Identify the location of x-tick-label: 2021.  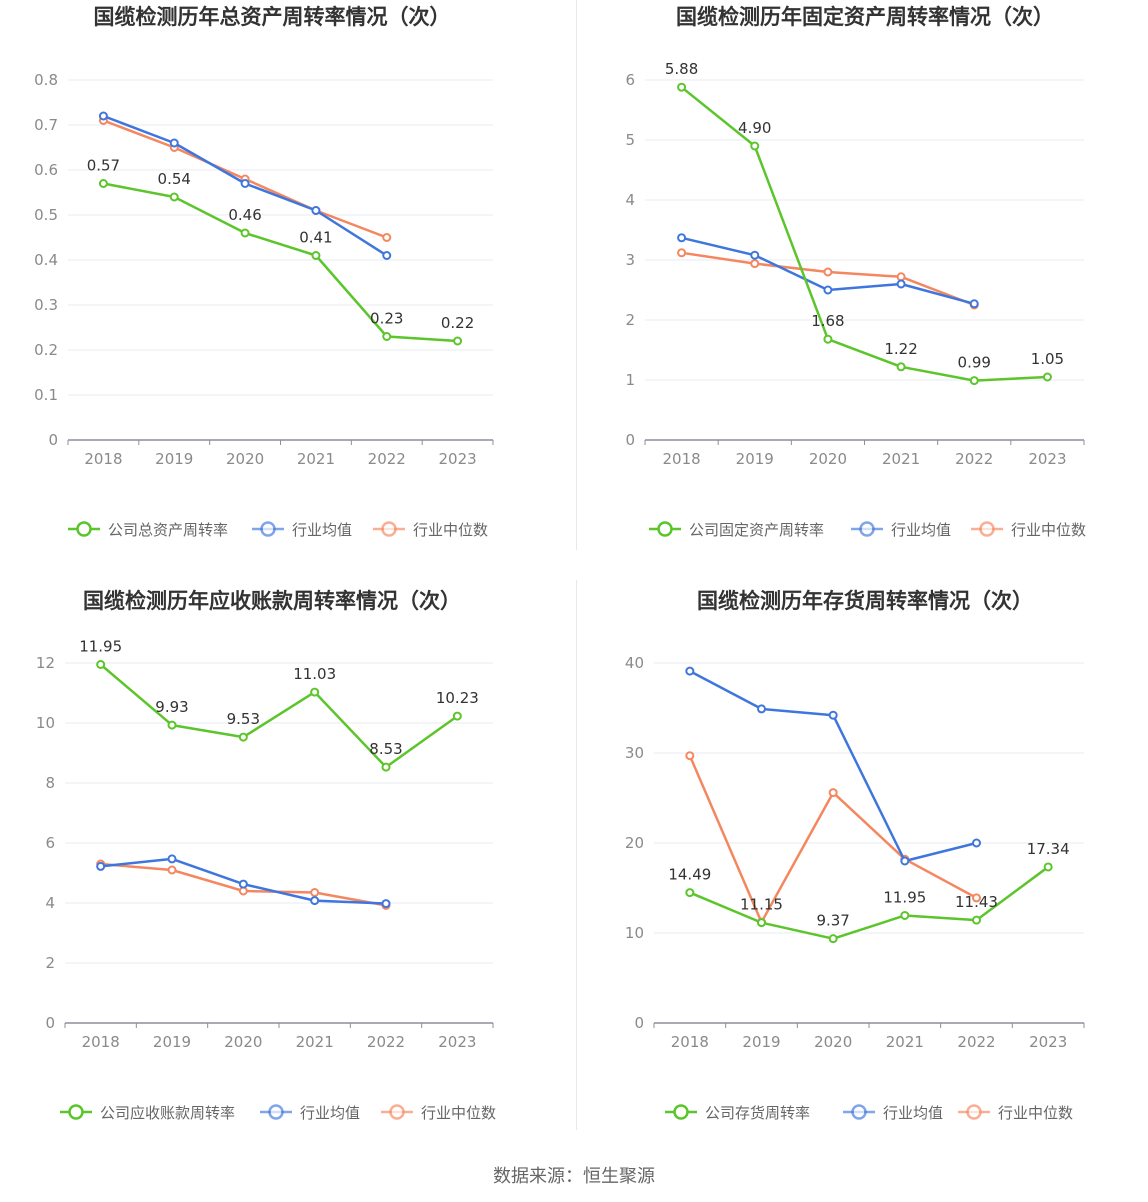
(316, 459).